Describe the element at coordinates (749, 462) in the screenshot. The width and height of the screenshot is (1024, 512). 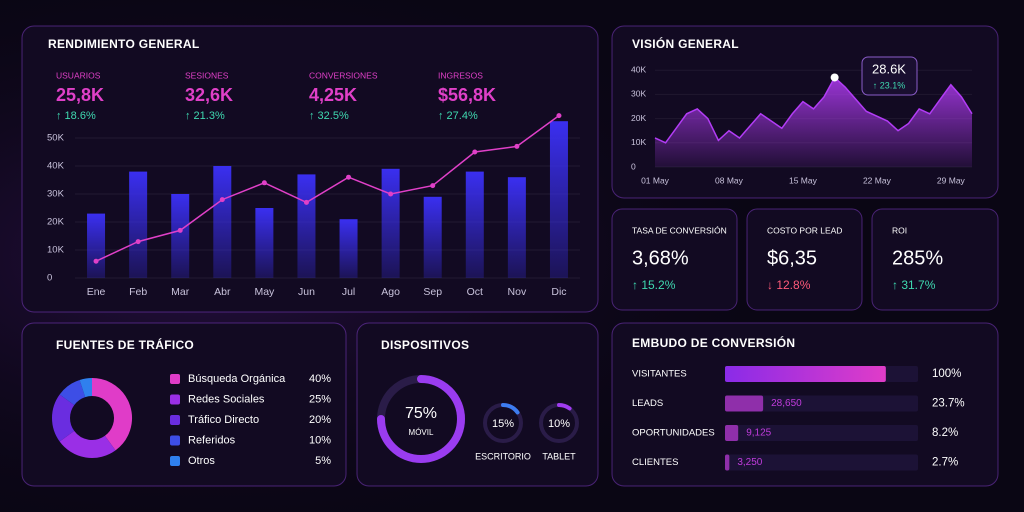
I see `funnel-count: 3,250` at that location.